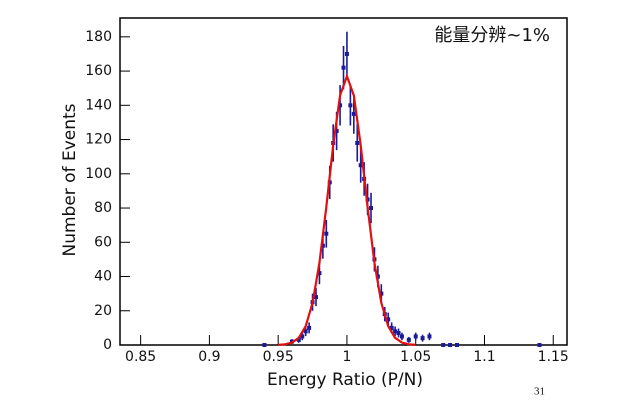  What do you see at coordinates (98, 71) in the screenshot?
I see `y-tick-label: 160` at bounding box center [98, 71].